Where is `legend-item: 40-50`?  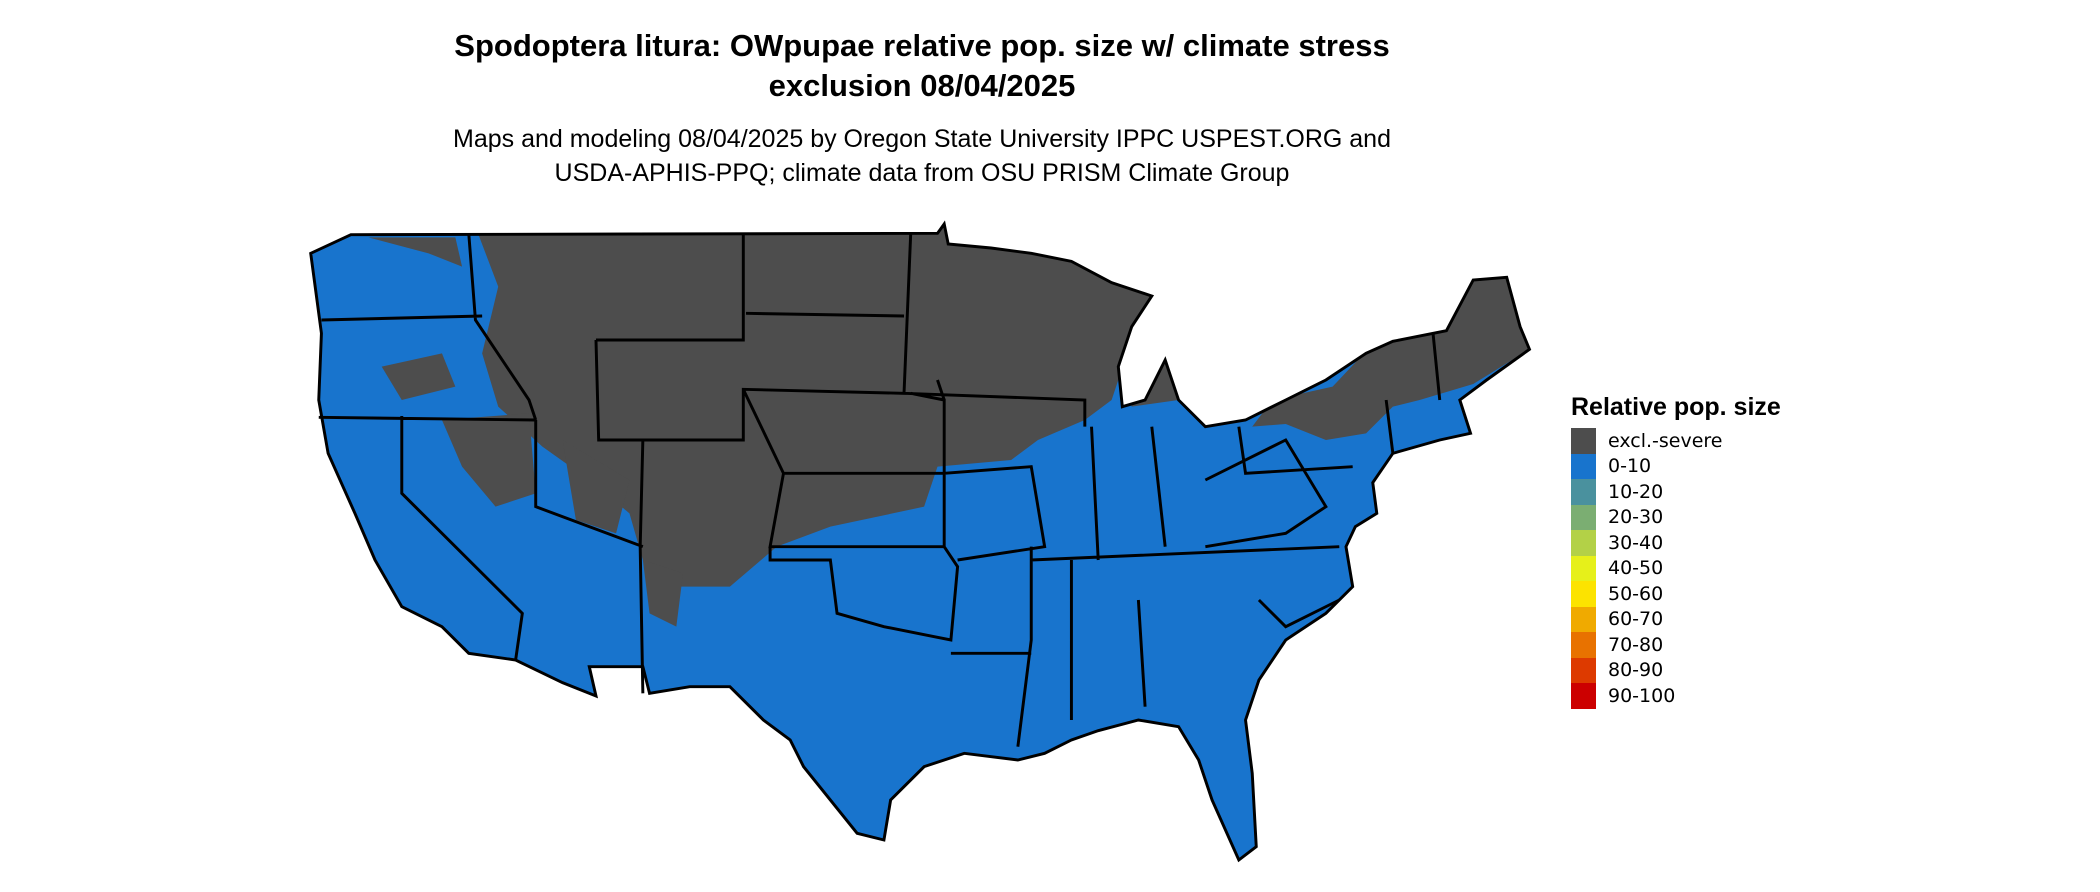 legend-item: 40-50 is located at coordinates (1676, 568).